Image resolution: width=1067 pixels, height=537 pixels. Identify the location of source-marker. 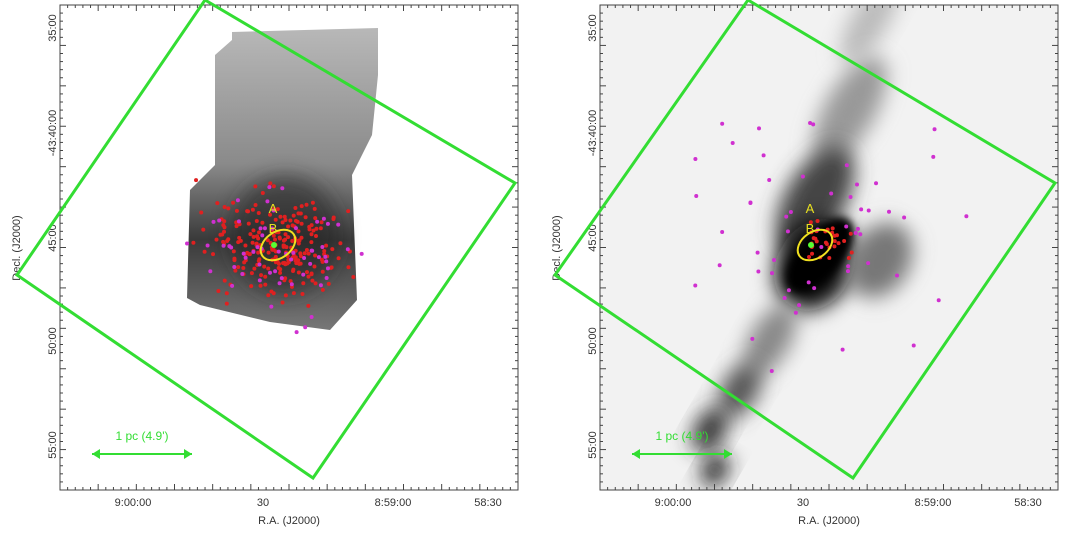
(274, 245).